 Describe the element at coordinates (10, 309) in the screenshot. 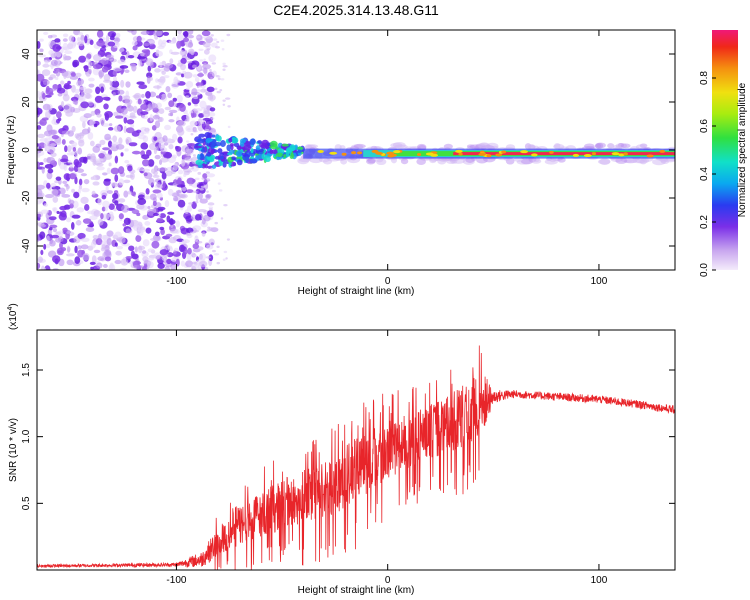

I see `snr-scale-exponent: 4` at that location.